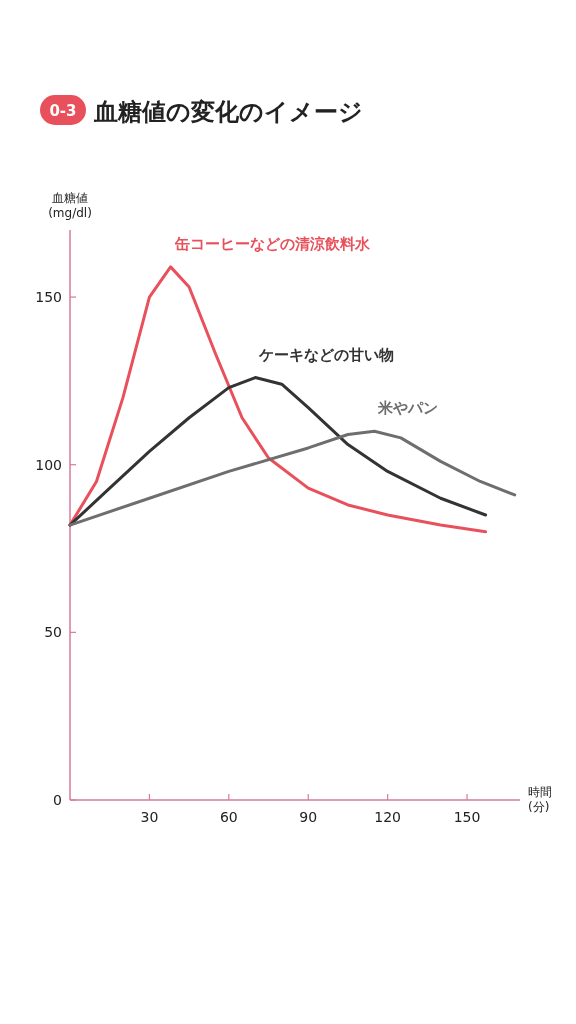  Describe the element at coordinates (48, 297) in the screenshot. I see `y-tick-label: 150` at that location.